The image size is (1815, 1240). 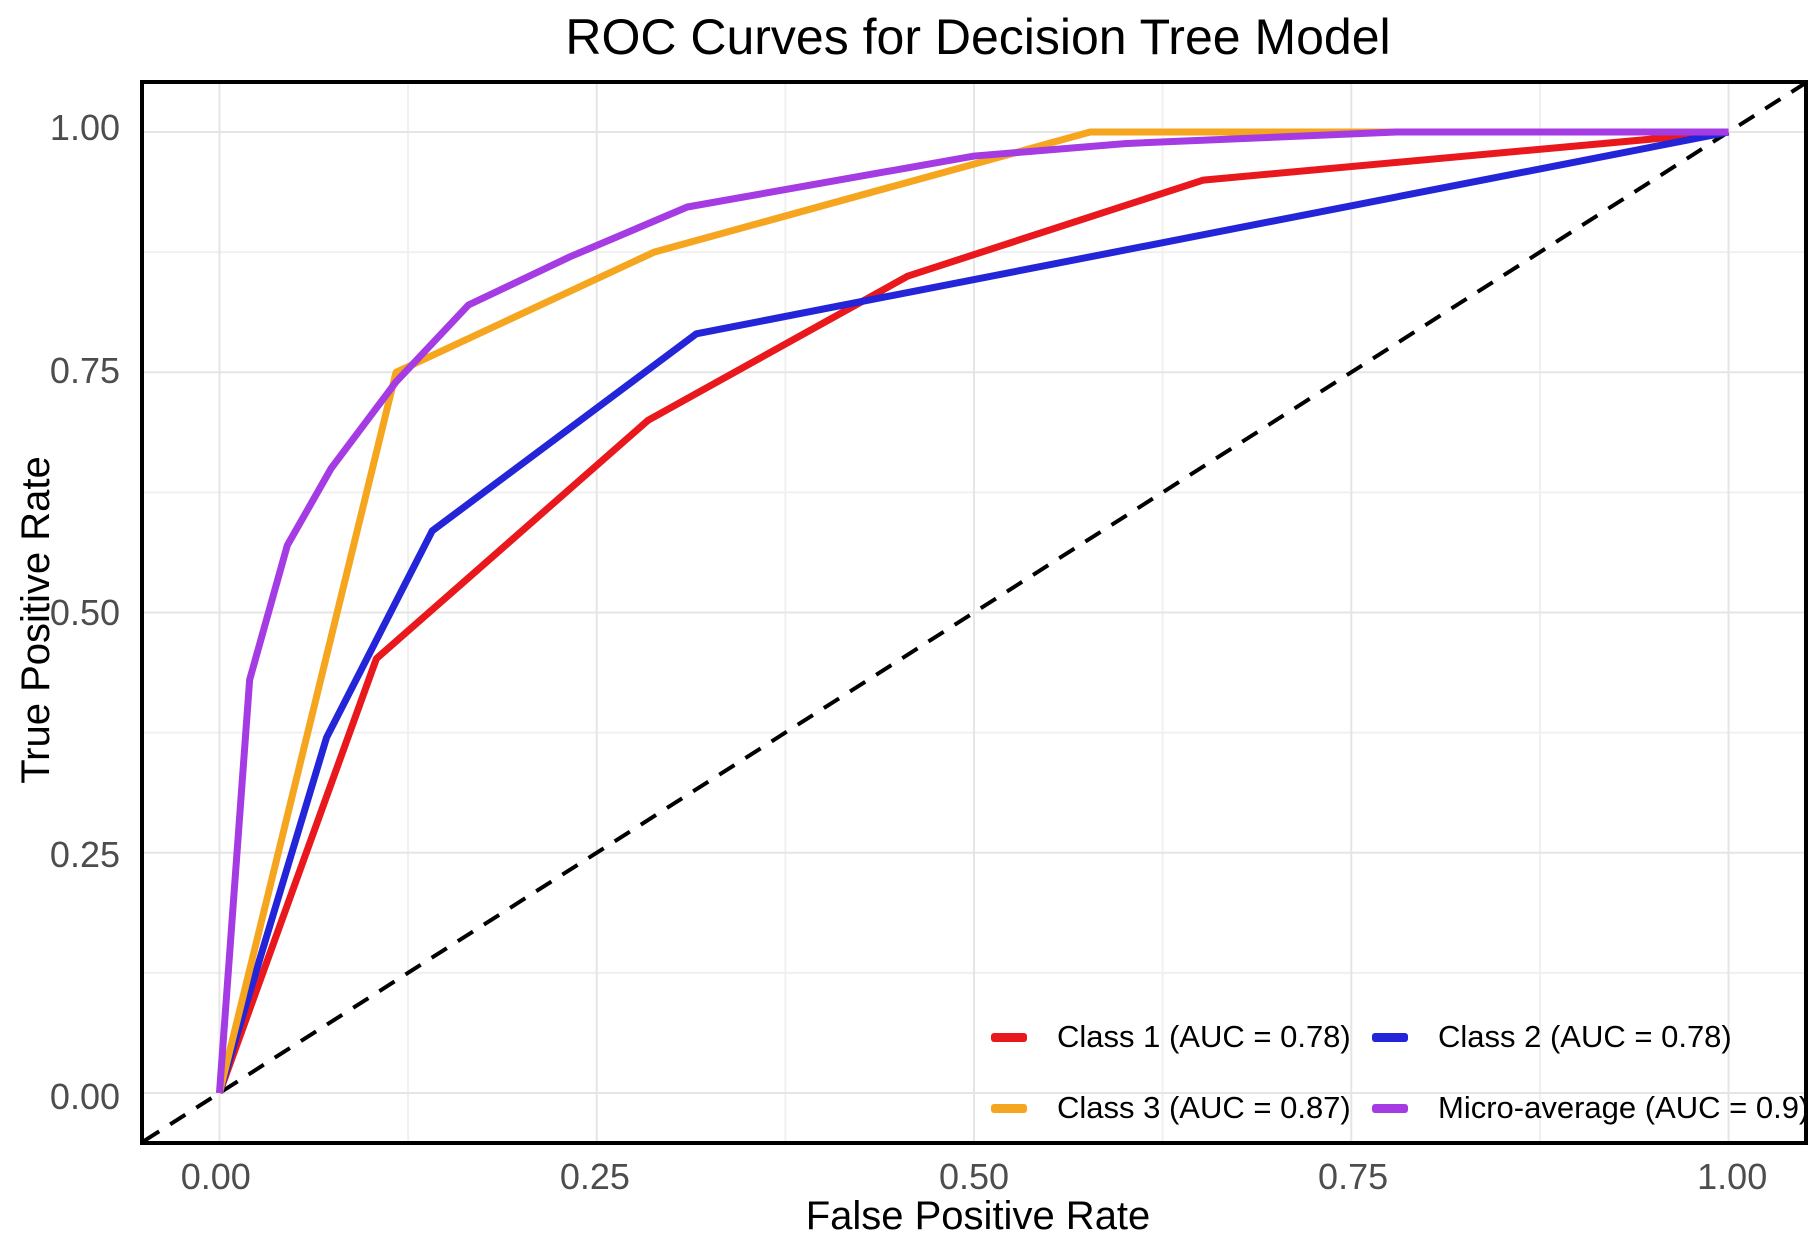 I want to click on legend-label-class-3: Class 3 (AUC = 0.87), so click(x=1204, y=1107).